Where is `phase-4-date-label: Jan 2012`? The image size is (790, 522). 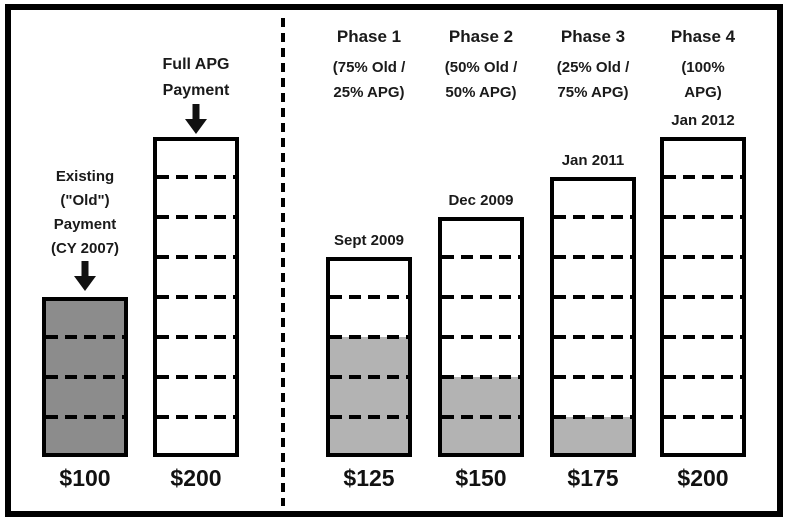 phase-4-date-label: Jan 2012 is located at coordinates (703, 120).